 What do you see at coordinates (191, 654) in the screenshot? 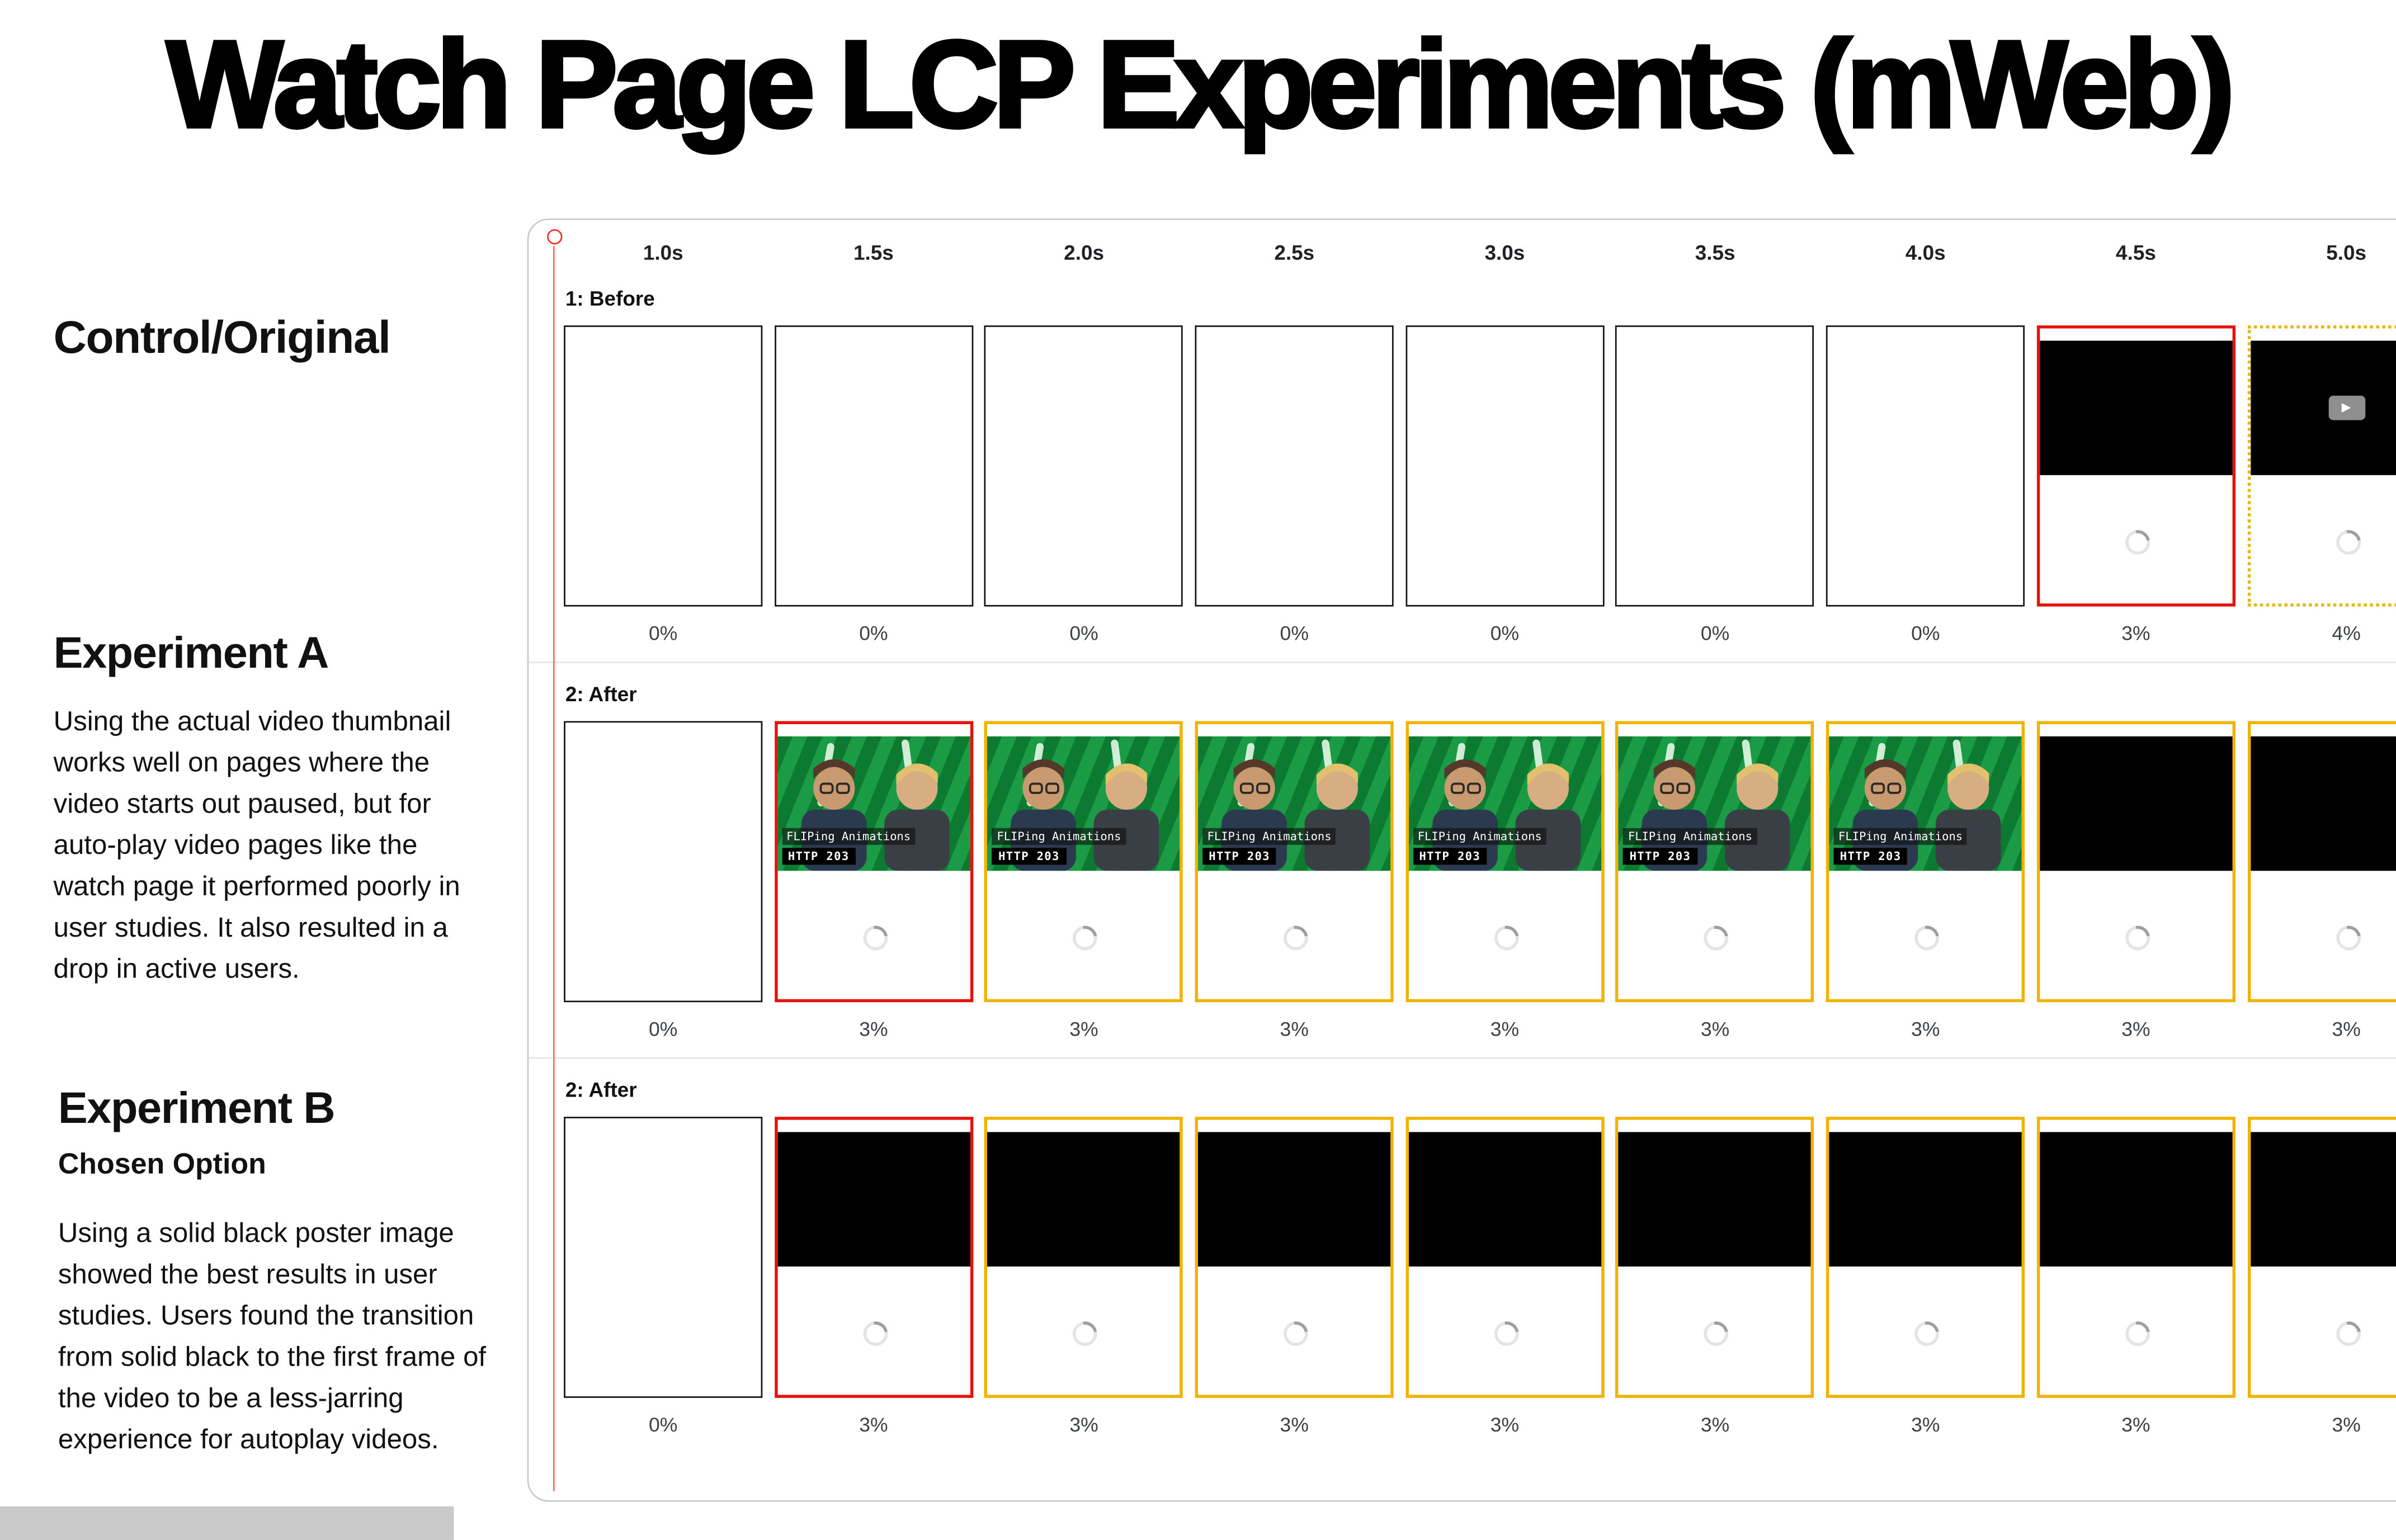
I see `experiment-a-heading: Experiment A` at bounding box center [191, 654].